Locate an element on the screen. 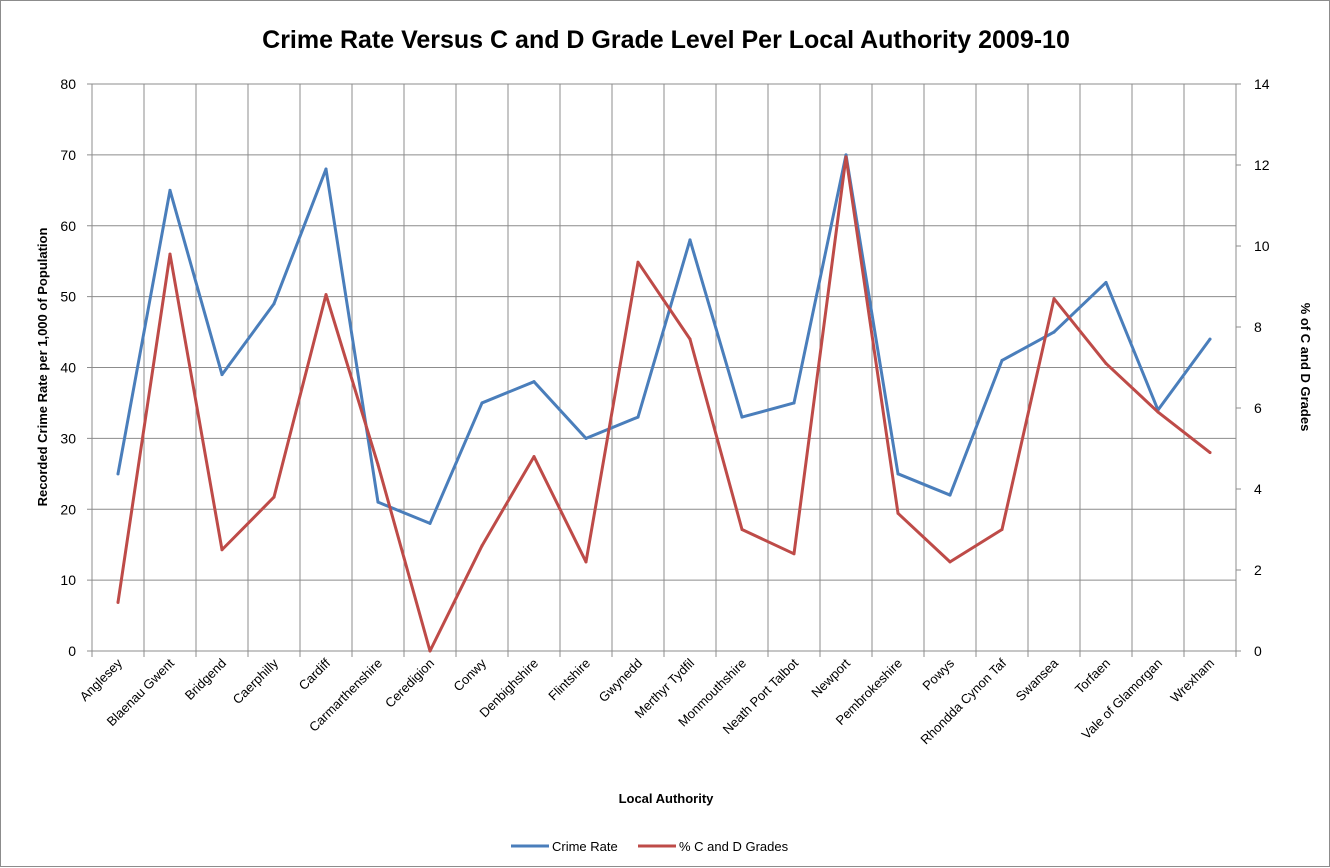 The width and height of the screenshot is (1330, 868). x-tick-label: Wrexham is located at coordinates (1192, 681).